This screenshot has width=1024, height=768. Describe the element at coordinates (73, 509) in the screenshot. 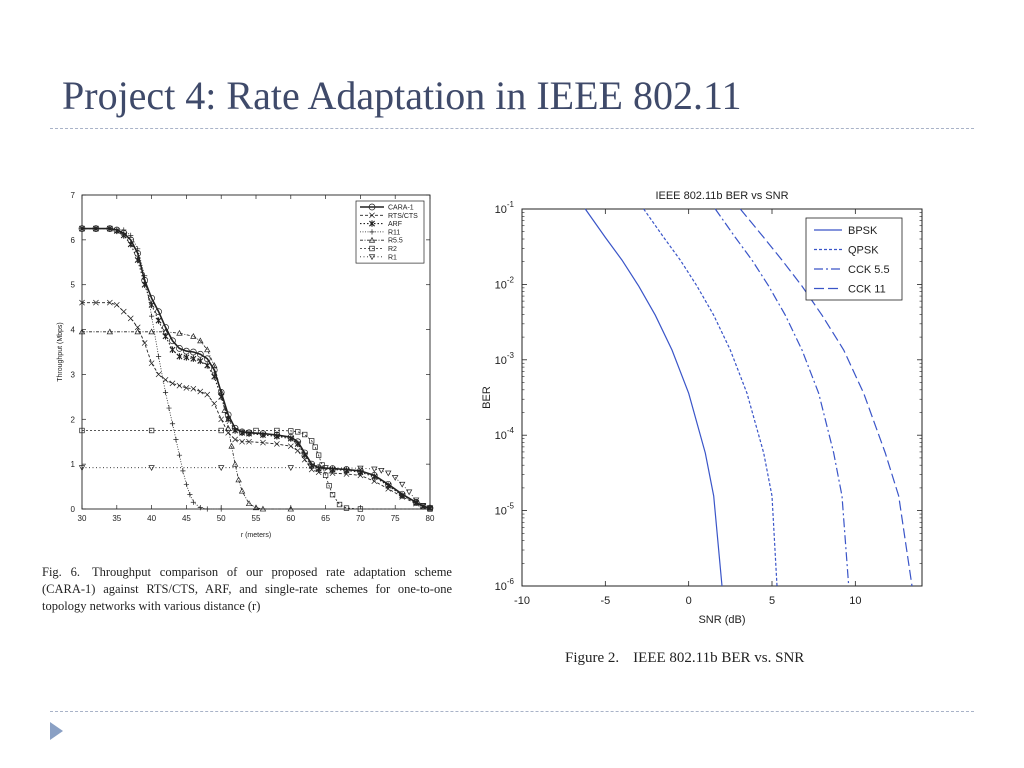

I see `y-tick-label: 0` at that location.